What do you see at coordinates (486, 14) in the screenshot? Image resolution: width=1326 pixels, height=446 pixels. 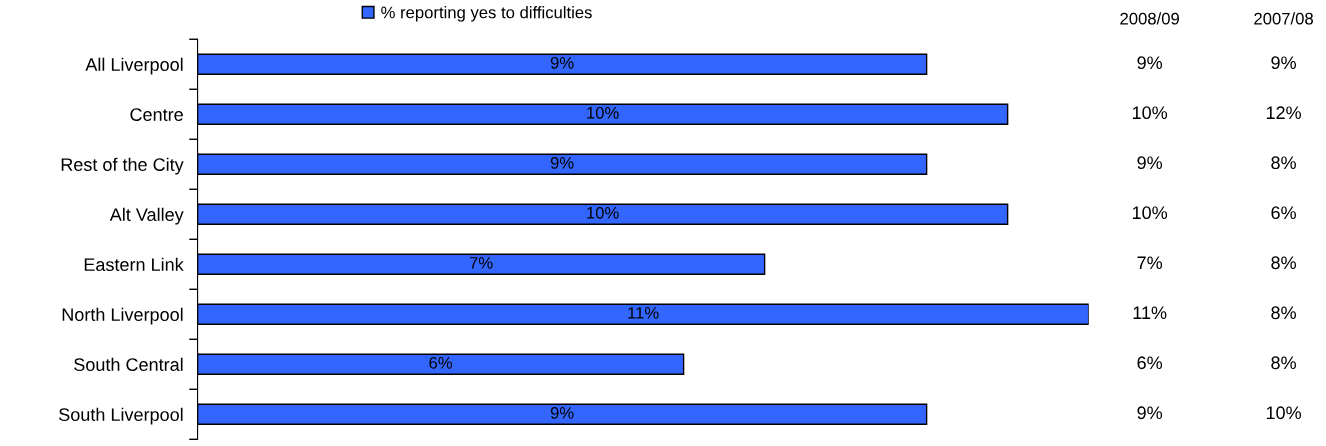 I see `legend-label: % reporting yes to difficulties` at bounding box center [486, 14].